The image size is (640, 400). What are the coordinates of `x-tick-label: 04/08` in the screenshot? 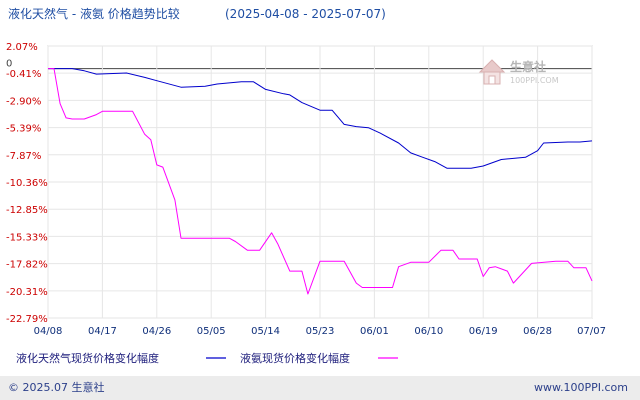 It's located at (48, 331).